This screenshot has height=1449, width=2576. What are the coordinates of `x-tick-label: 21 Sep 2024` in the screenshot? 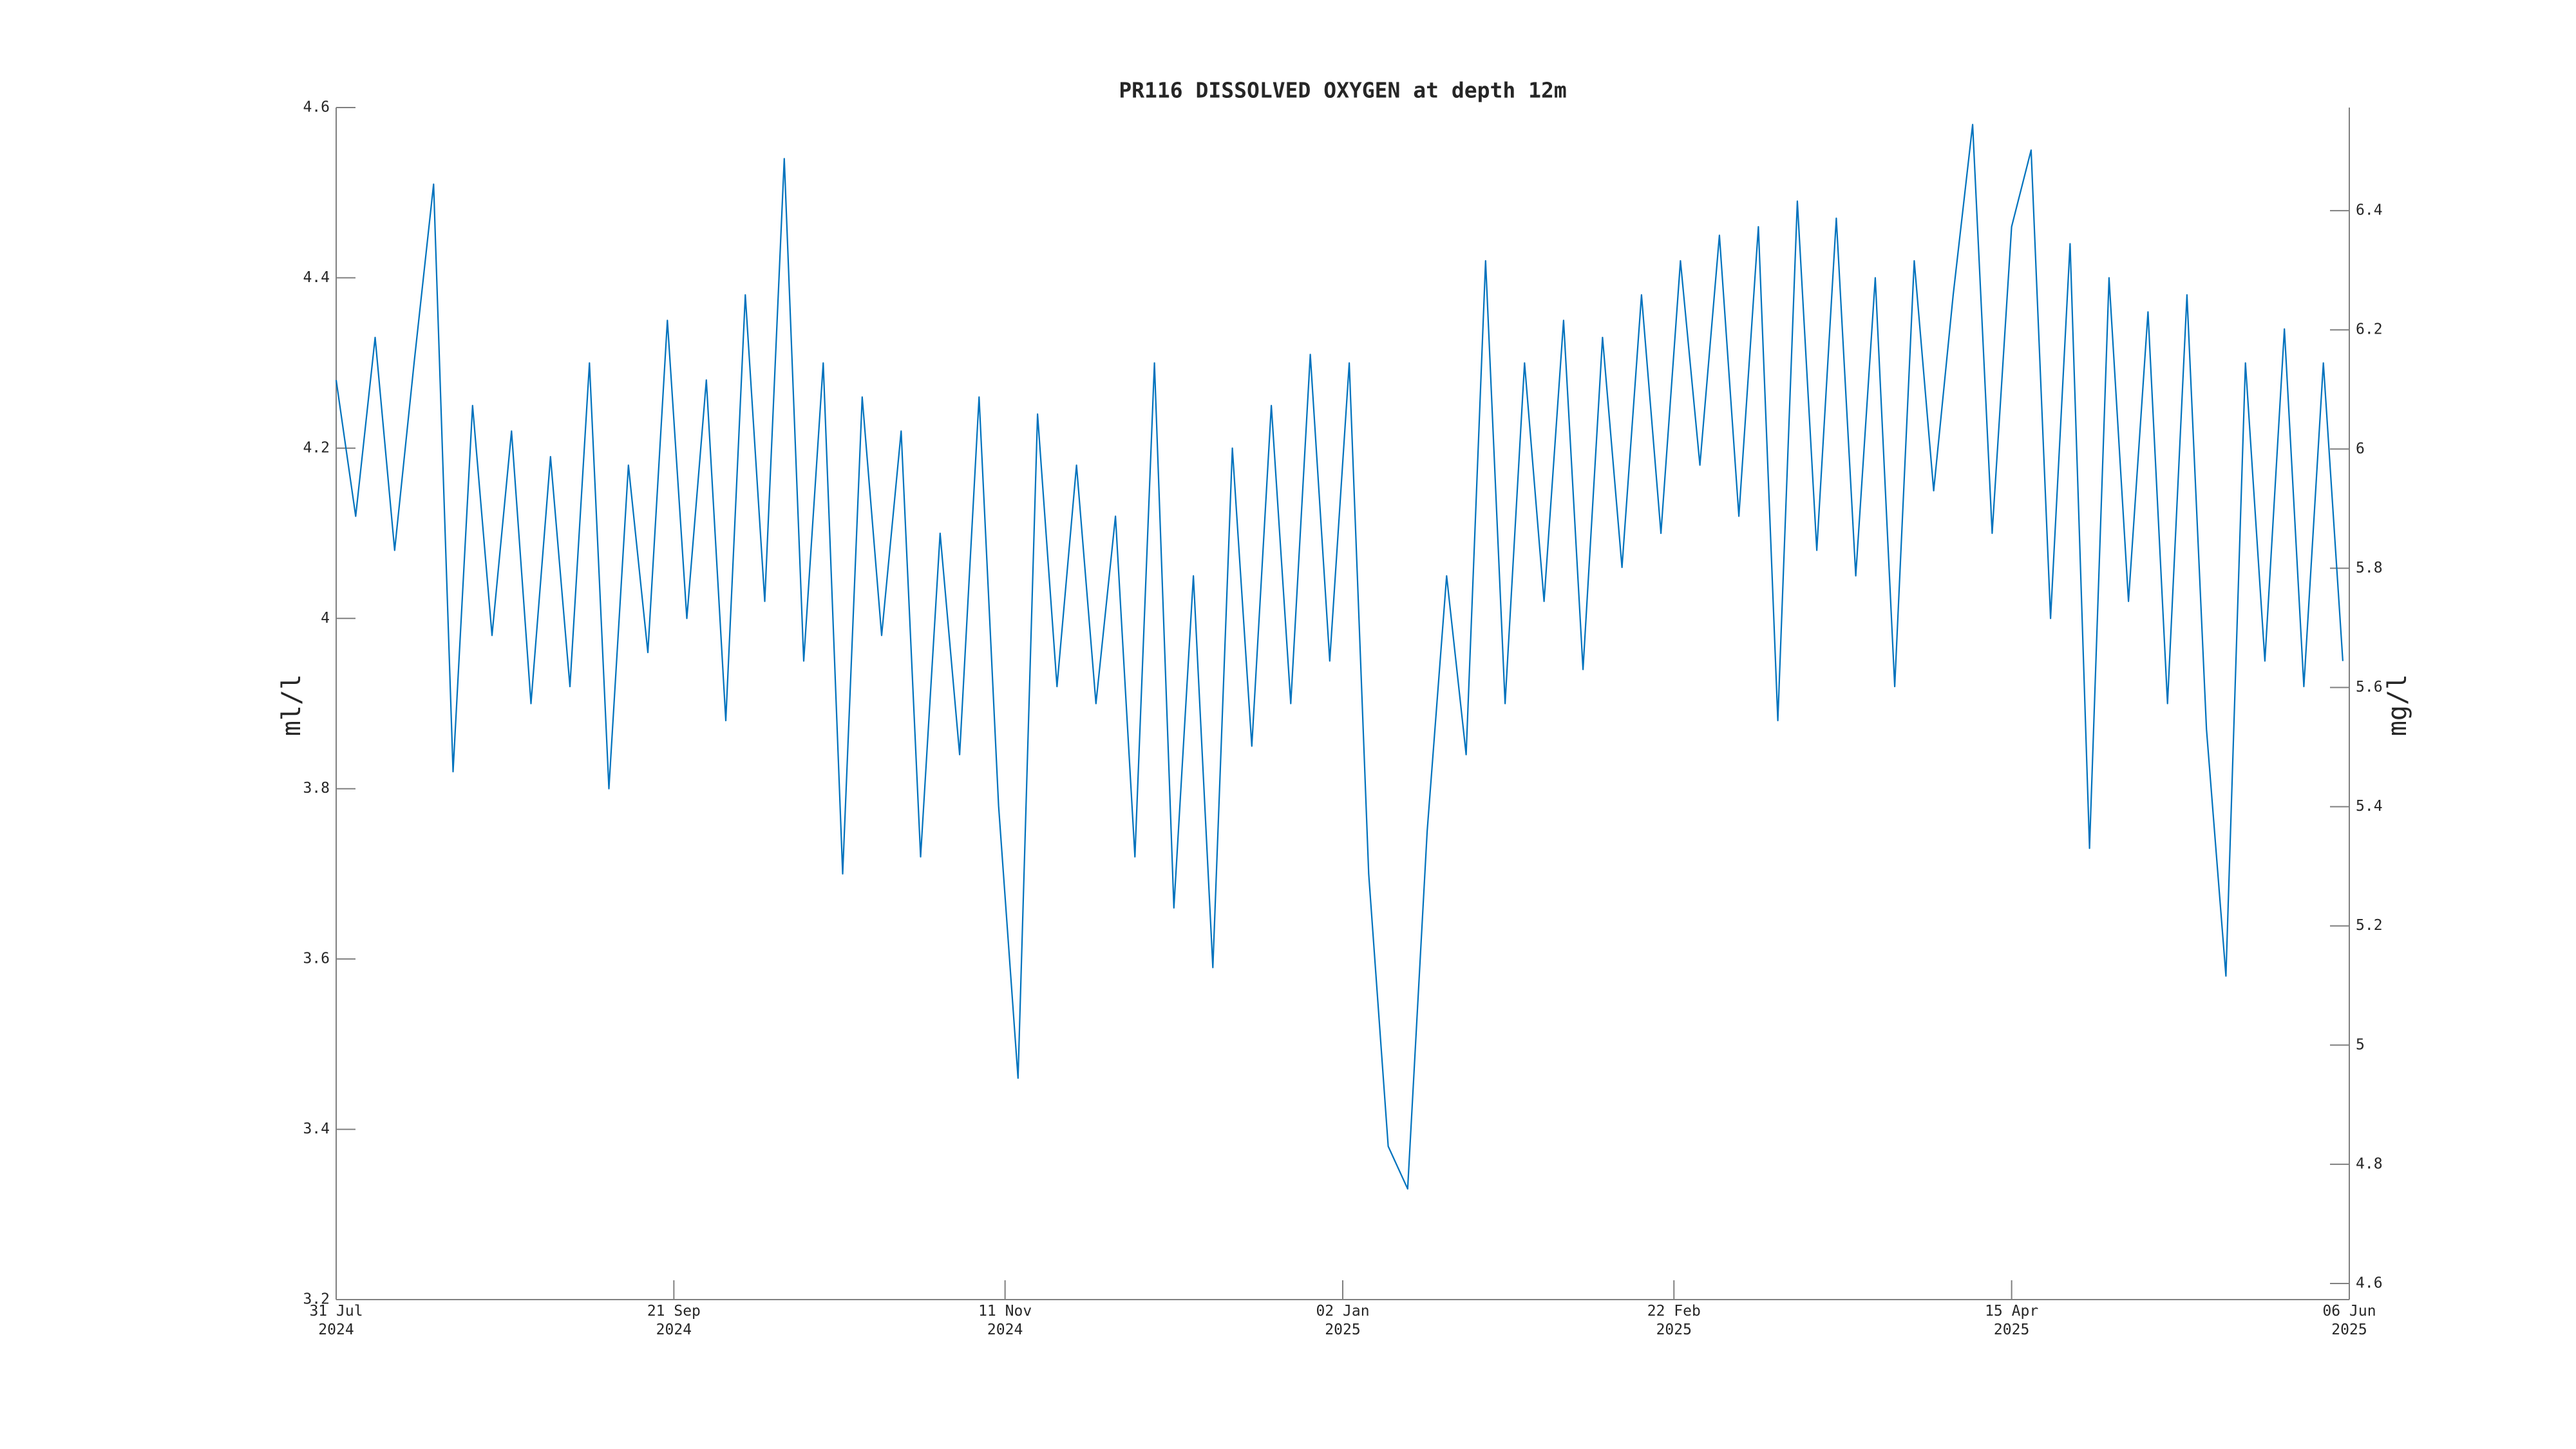 It's located at (674, 1320).